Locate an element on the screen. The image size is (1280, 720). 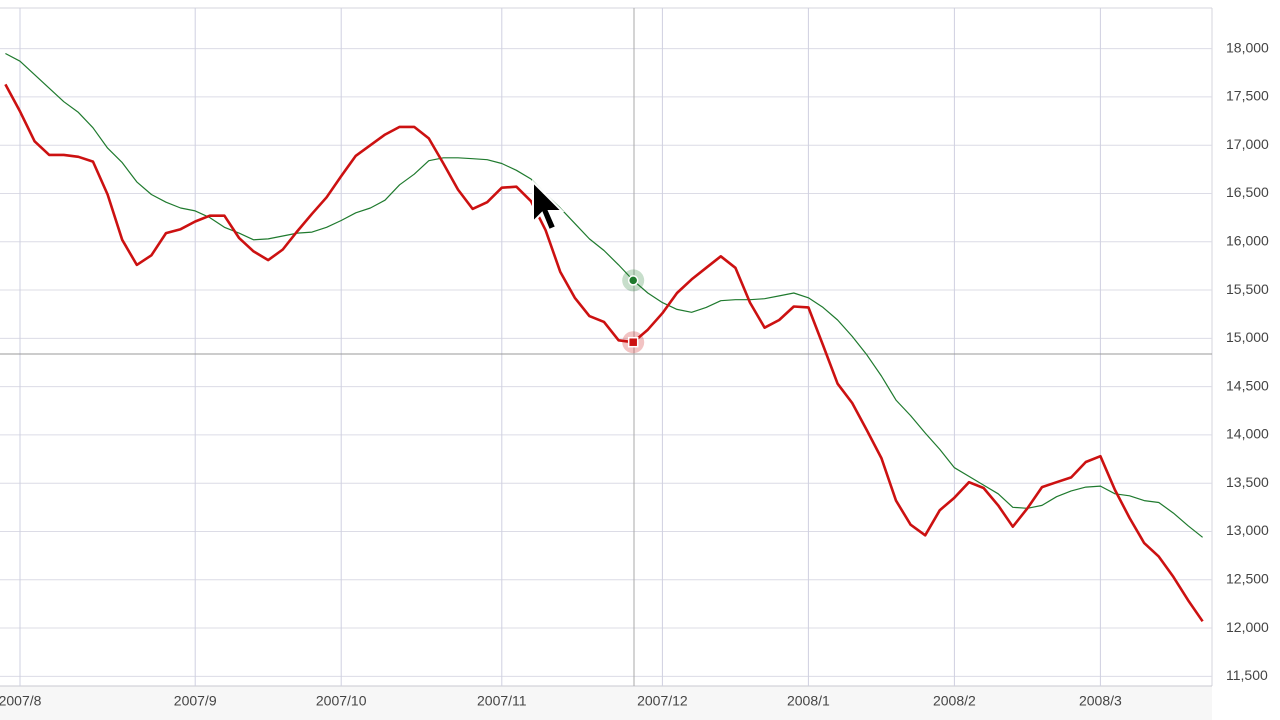
x-tick-label: 2007/10 is located at coordinates (341, 701).